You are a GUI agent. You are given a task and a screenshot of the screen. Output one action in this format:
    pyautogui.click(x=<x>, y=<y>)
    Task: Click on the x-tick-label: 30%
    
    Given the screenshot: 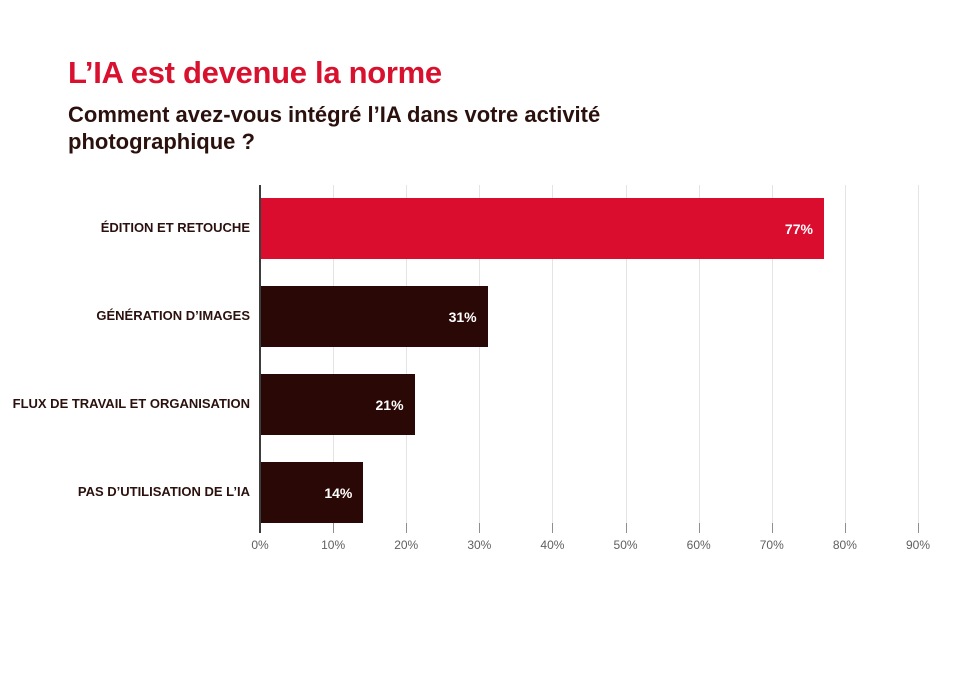 What is the action you would take?
    pyautogui.click(x=479, y=545)
    